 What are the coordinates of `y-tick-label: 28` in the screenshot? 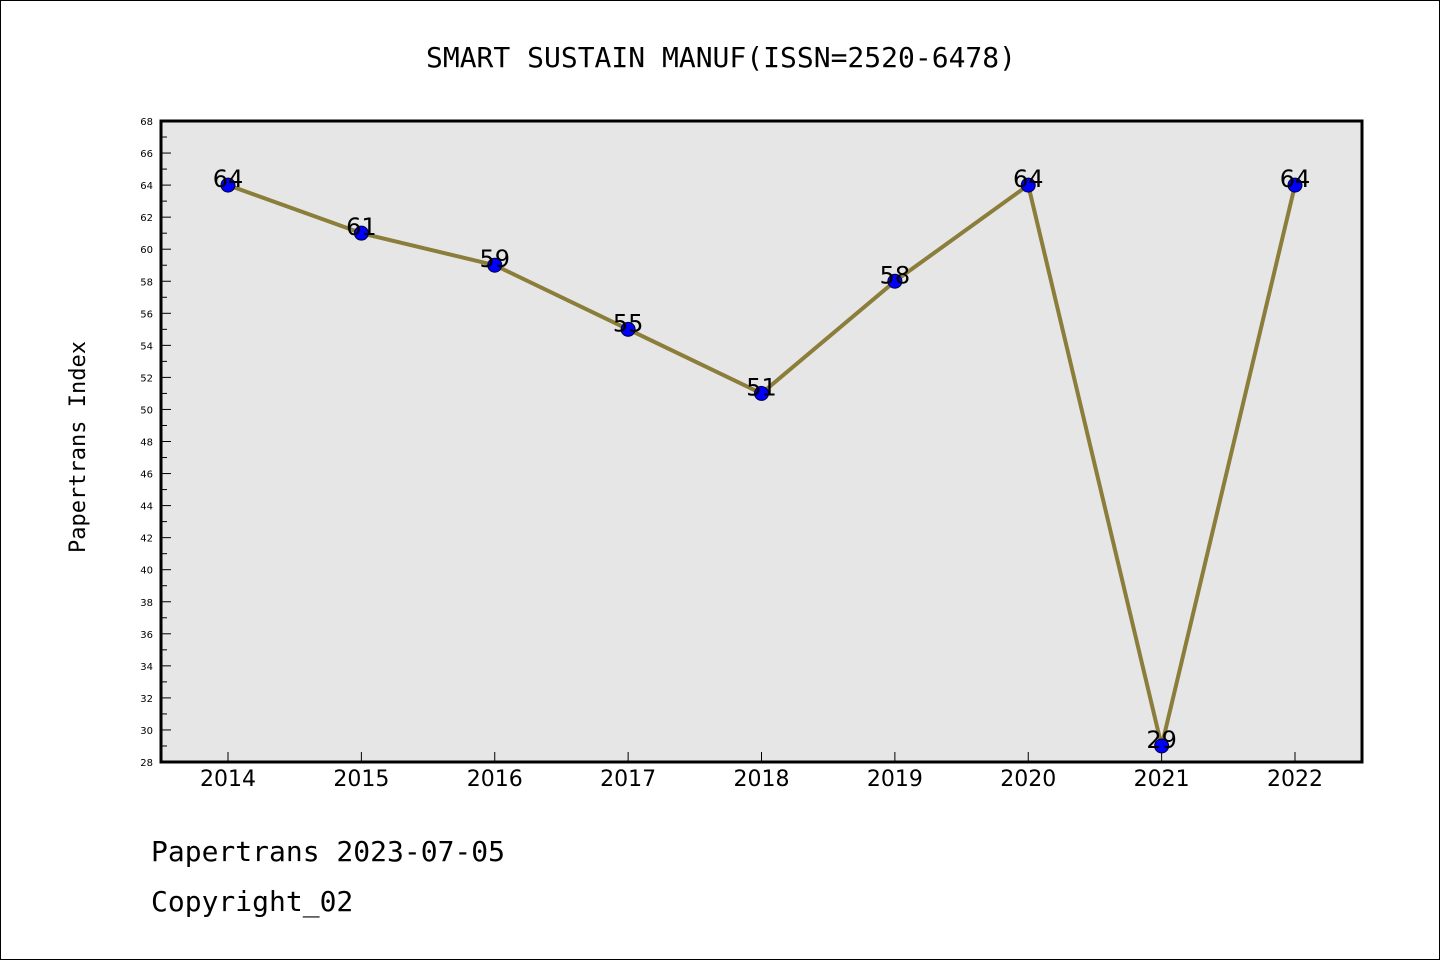 It's located at (146, 763).